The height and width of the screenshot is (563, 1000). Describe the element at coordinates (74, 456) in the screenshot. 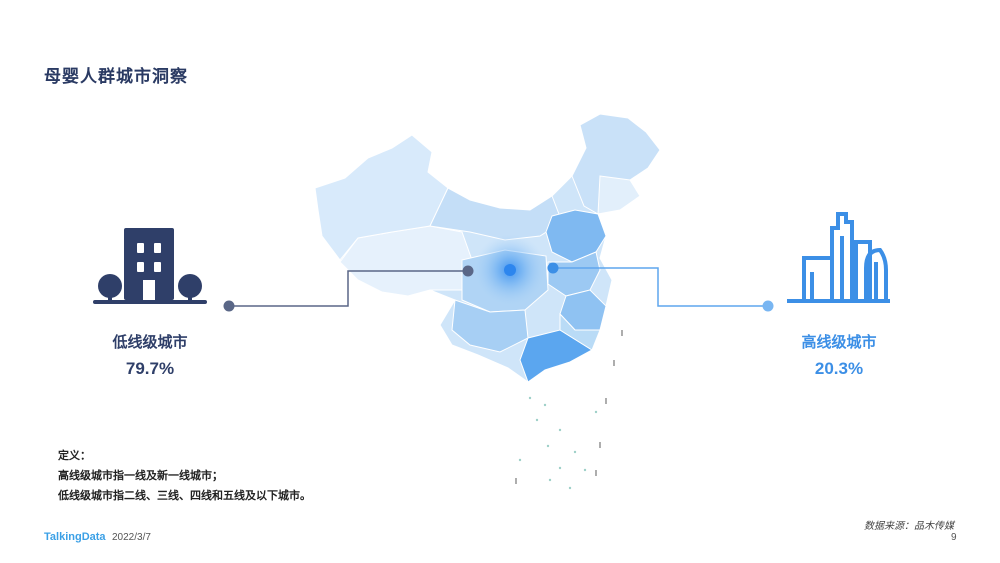

I see `definitions-heading: 定义：` at that location.